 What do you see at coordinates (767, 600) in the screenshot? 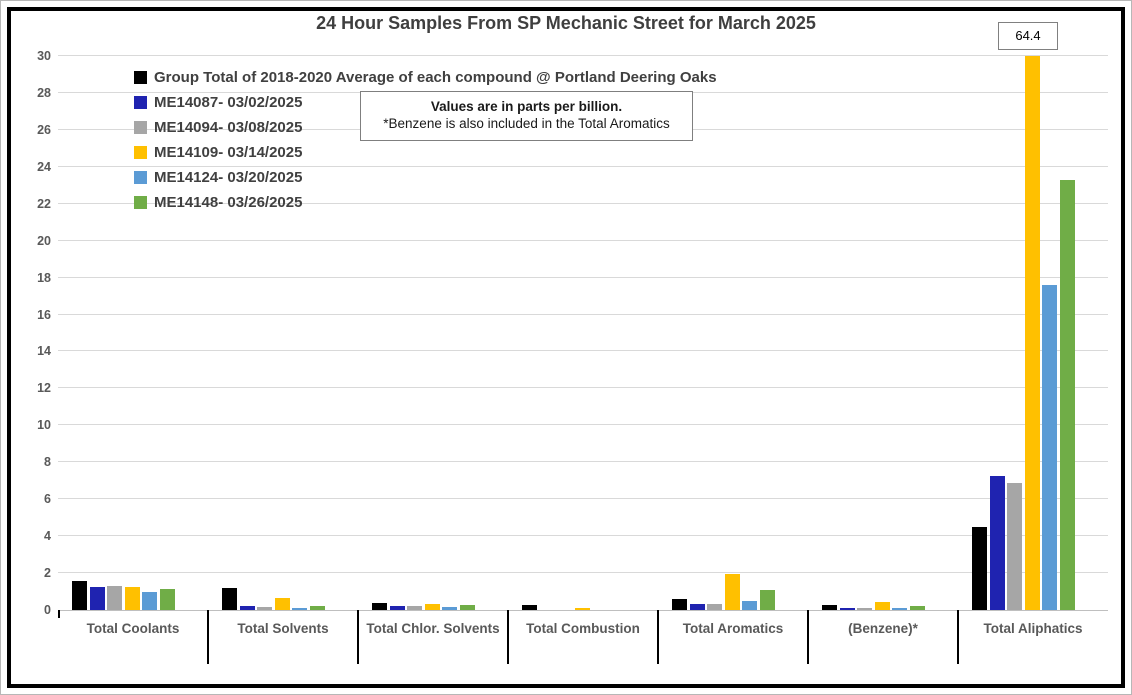
I see `bar-total-aromatics-s5` at bounding box center [767, 600].